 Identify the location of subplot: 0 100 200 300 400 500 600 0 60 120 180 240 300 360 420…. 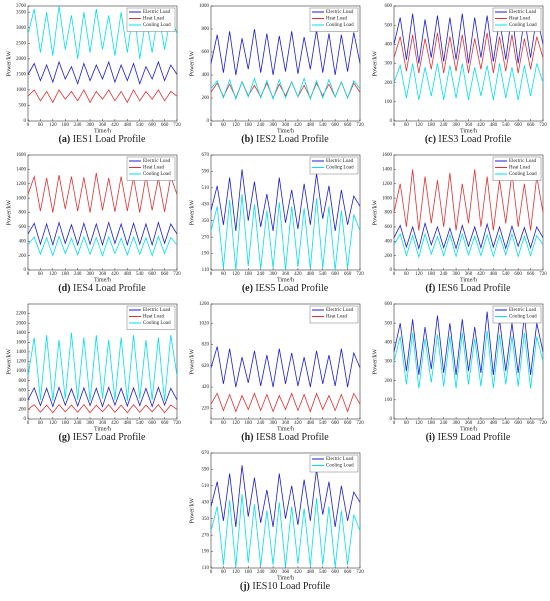
(459, 372).